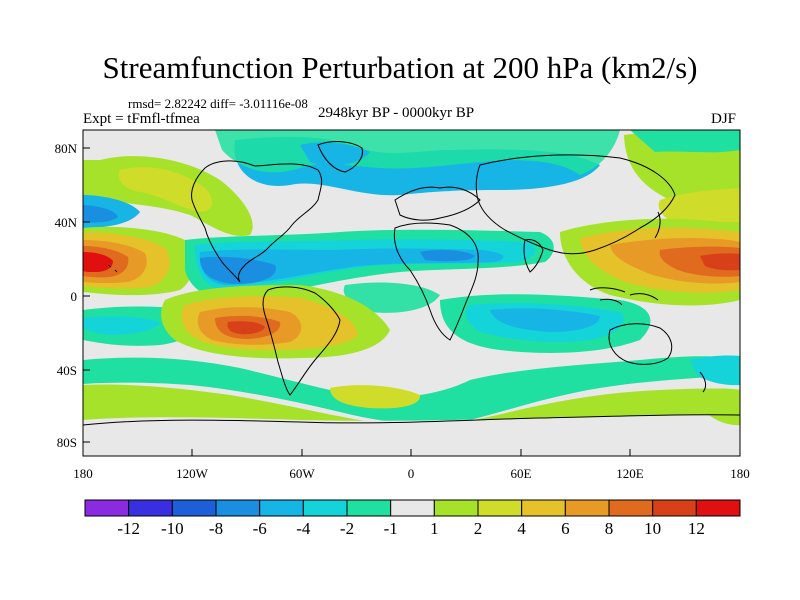  I want to click on coast-india, so click(533, 256).